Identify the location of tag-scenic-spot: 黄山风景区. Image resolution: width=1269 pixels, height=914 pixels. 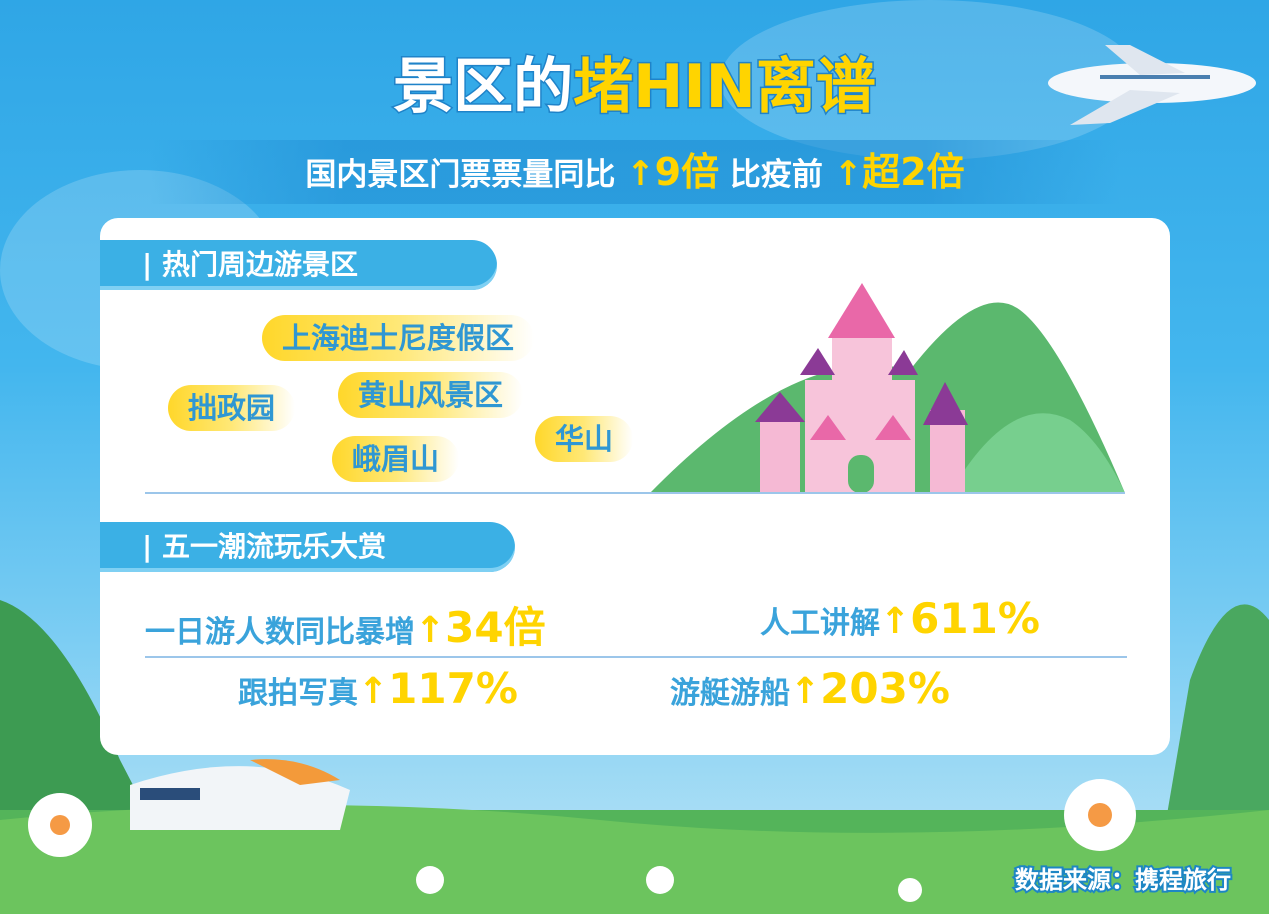
(431, 395).